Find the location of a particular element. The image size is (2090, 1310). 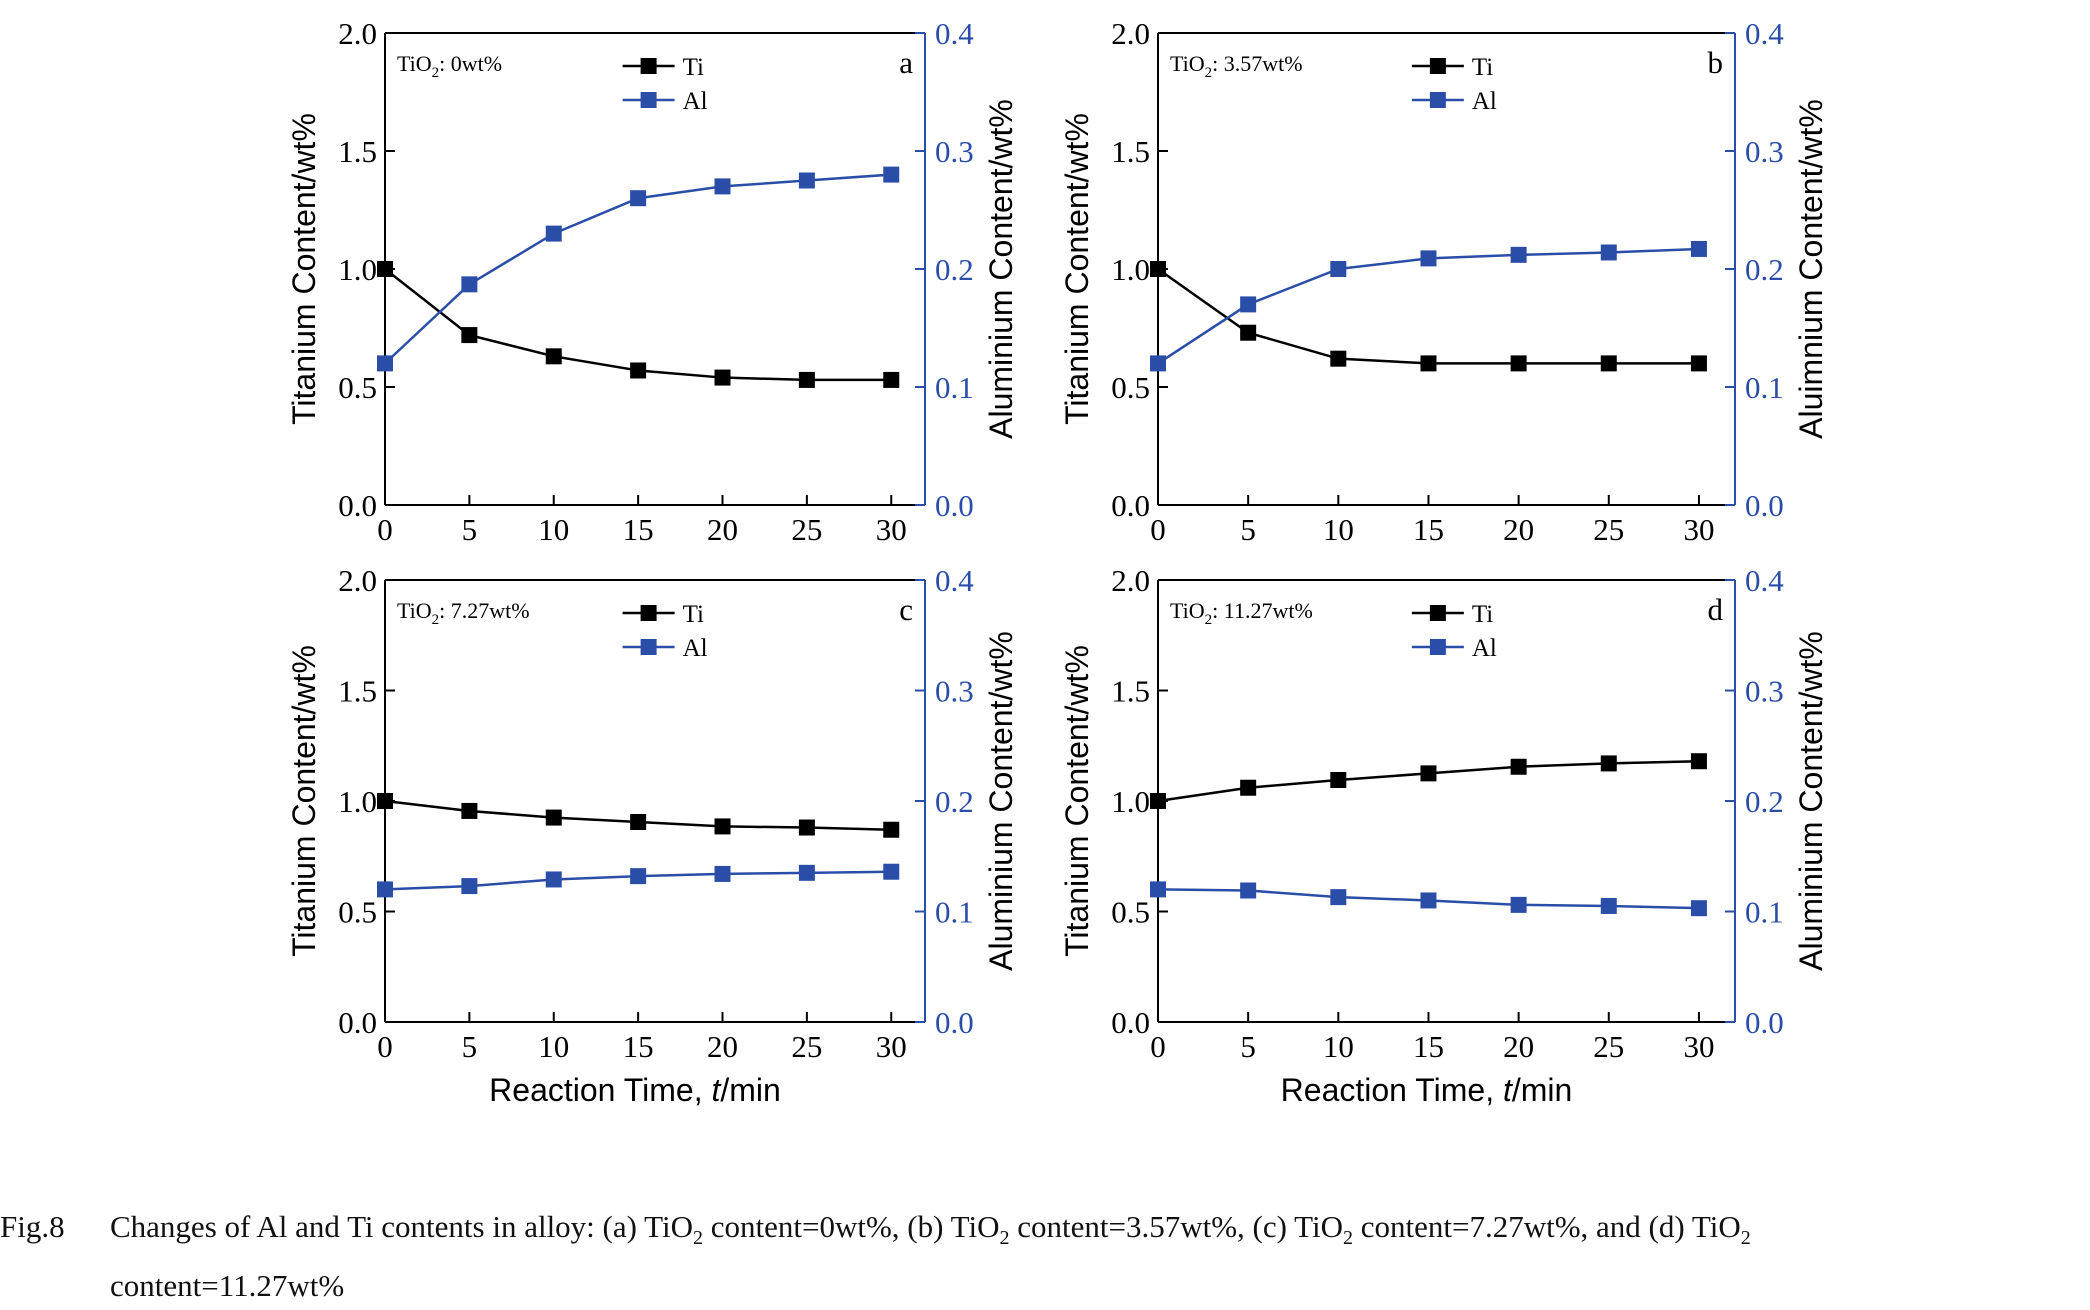

annotation-rest: : 11.27wt% is located at coordinates (1262, 610).